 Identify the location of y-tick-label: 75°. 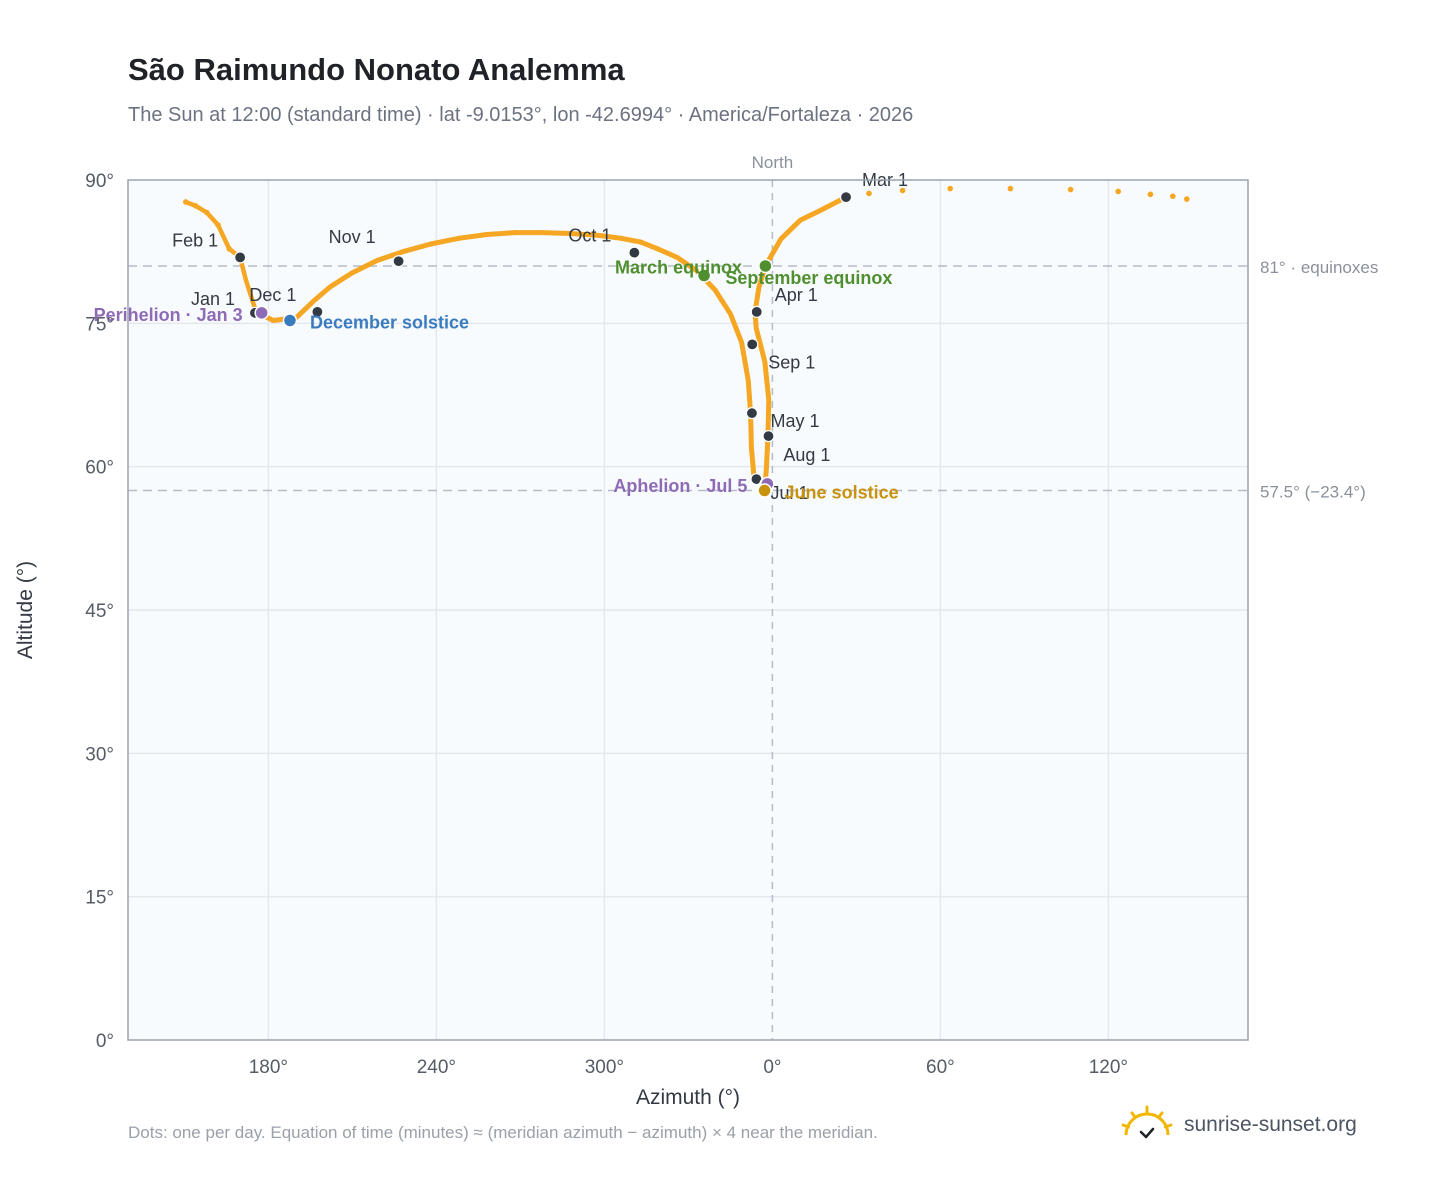
(99, 324).